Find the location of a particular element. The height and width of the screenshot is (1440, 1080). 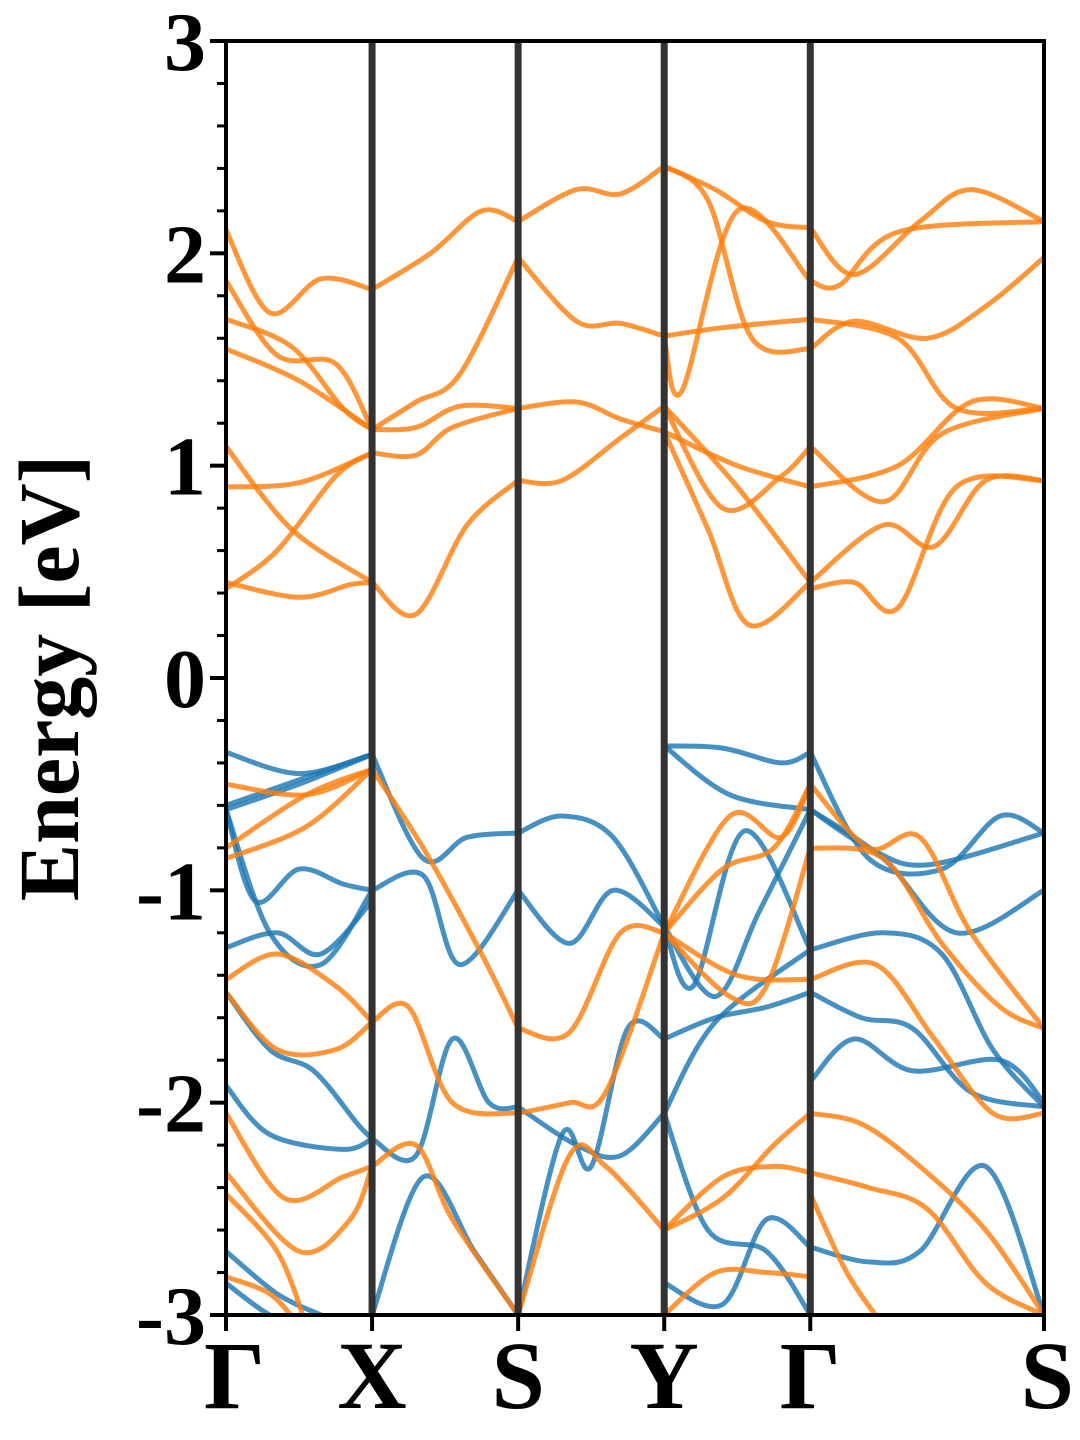

y-tick-label: 0 is located at coordinates (185, 679).